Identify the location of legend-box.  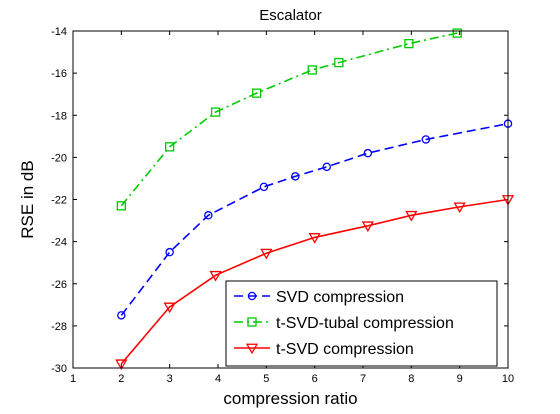
(361, 323).